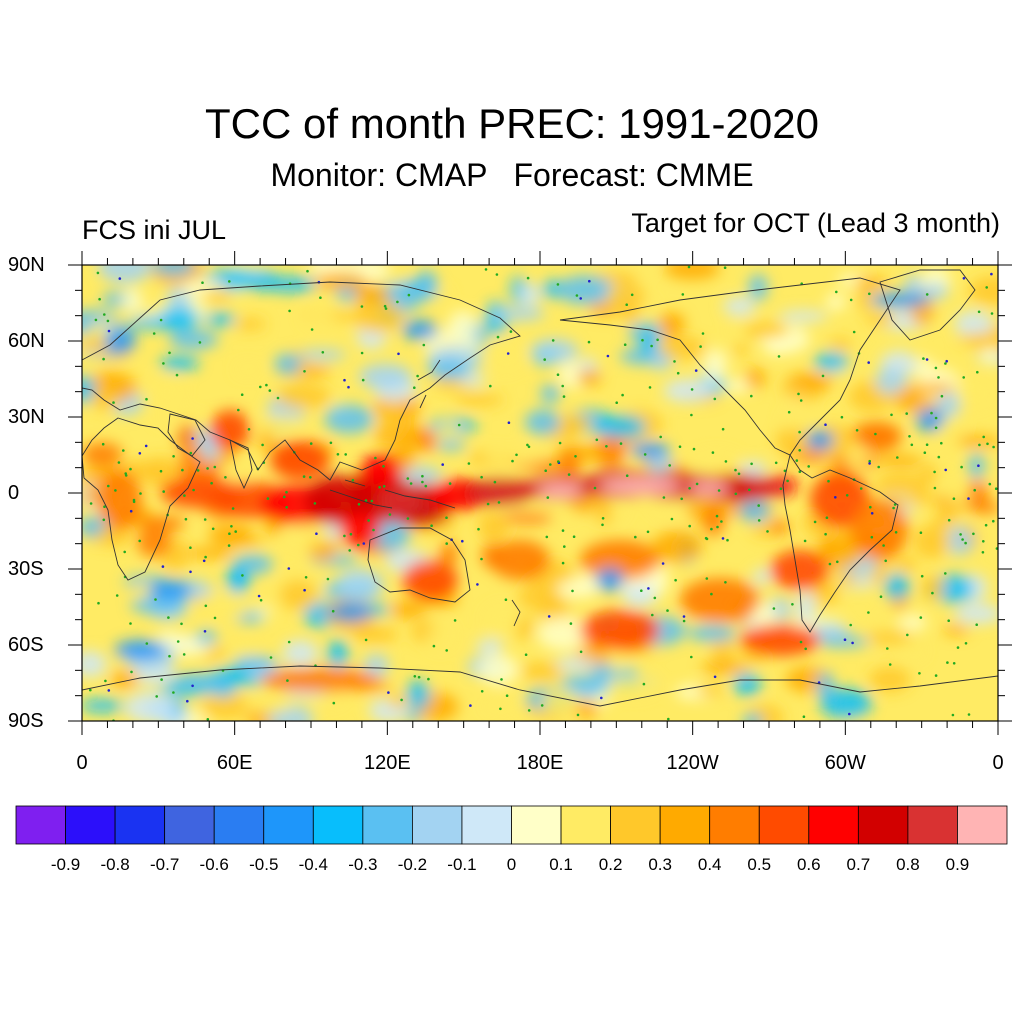 Image resolution: width=1024 pixels, height=1024 pixels. What do you see at coordinates (709, 864) in the screenshot?
I see `colorbar-label: 0.4` at bounding box center [709, 864].